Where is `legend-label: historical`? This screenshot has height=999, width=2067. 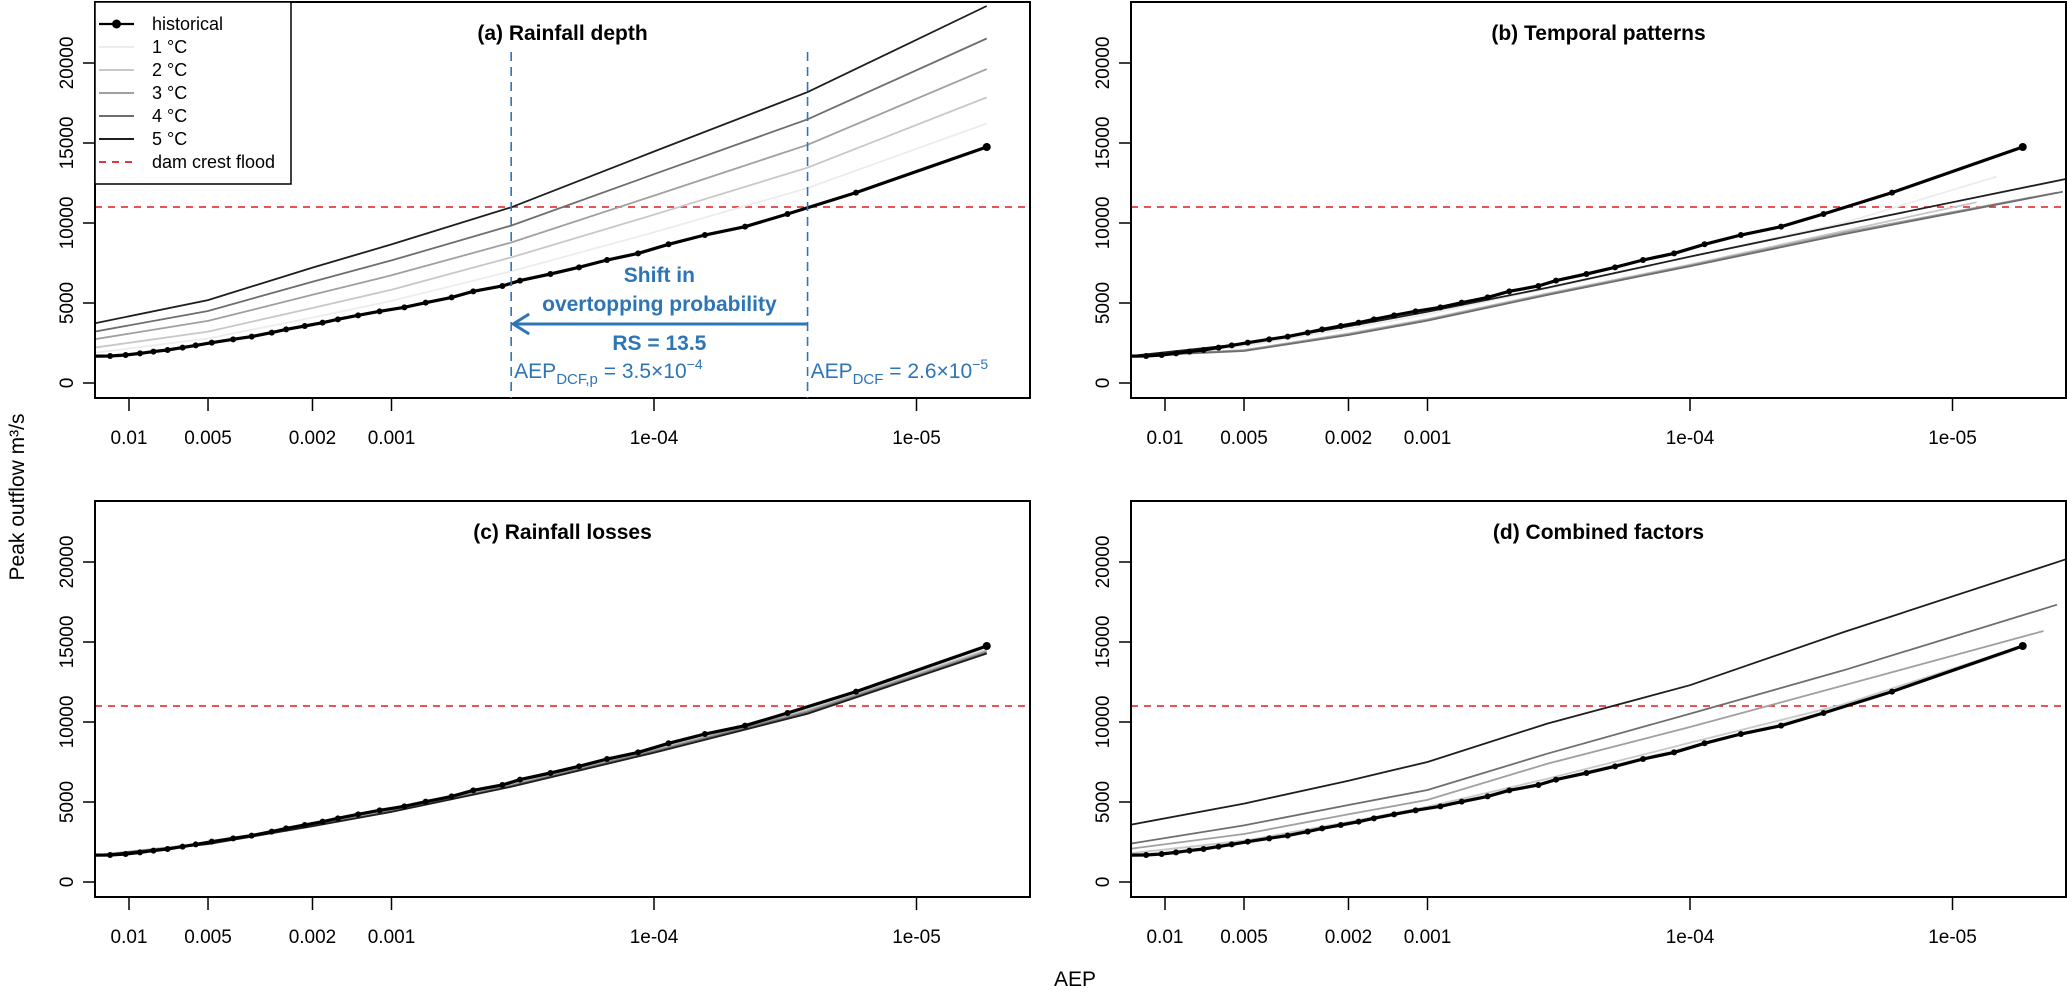
legend-label: historical is located at coordinates (187, 24).